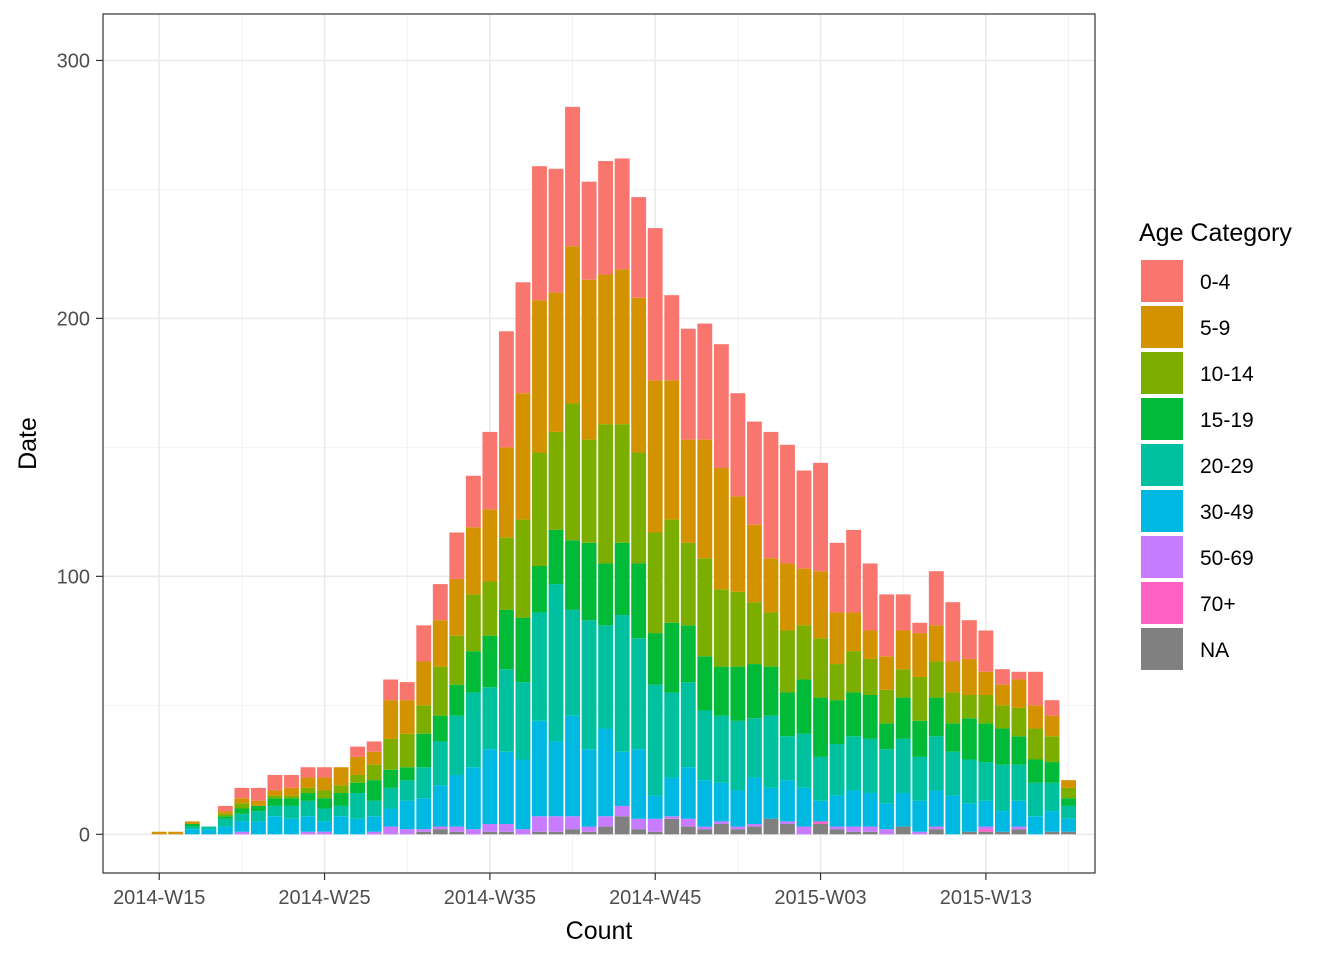 The height and width of the screenshot is (965, 1344). Describe the element at coordinates (655, 898) in the screenshot. I see `x-tick-label: 2014-W45` at that location.